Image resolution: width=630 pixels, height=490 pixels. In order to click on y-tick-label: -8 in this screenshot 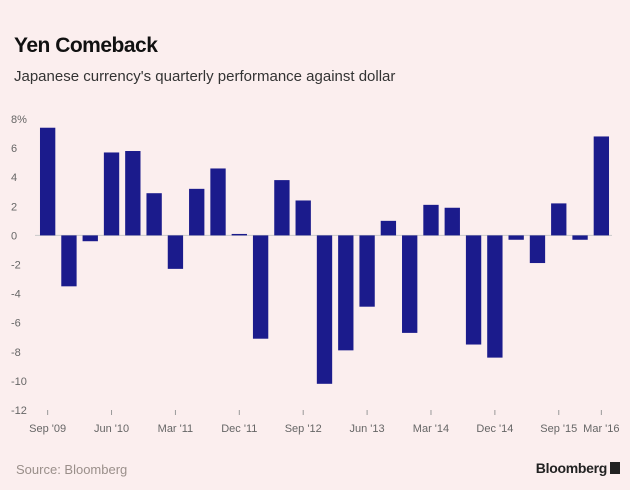, I will do `click(16, 353)`.